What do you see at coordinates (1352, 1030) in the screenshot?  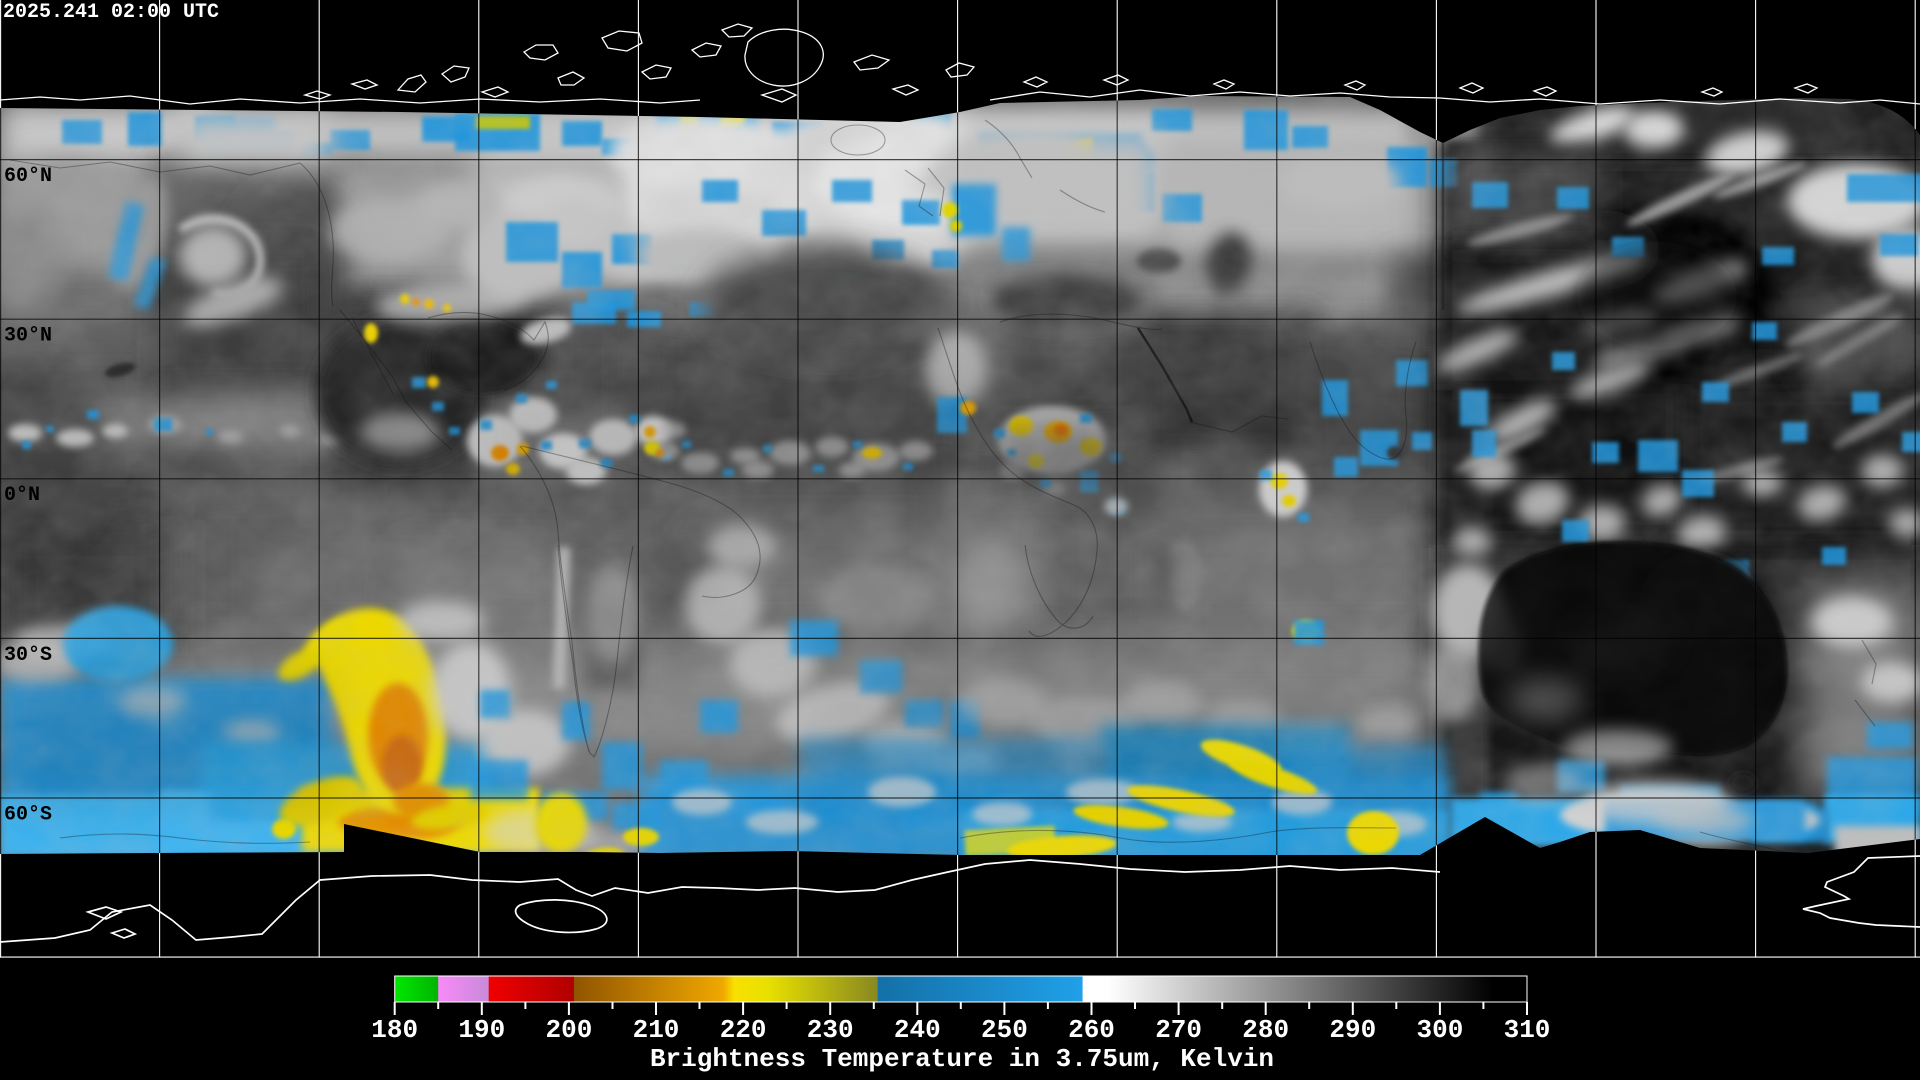 I see `svg-text: 290` at bounding box center [1352, 1030].